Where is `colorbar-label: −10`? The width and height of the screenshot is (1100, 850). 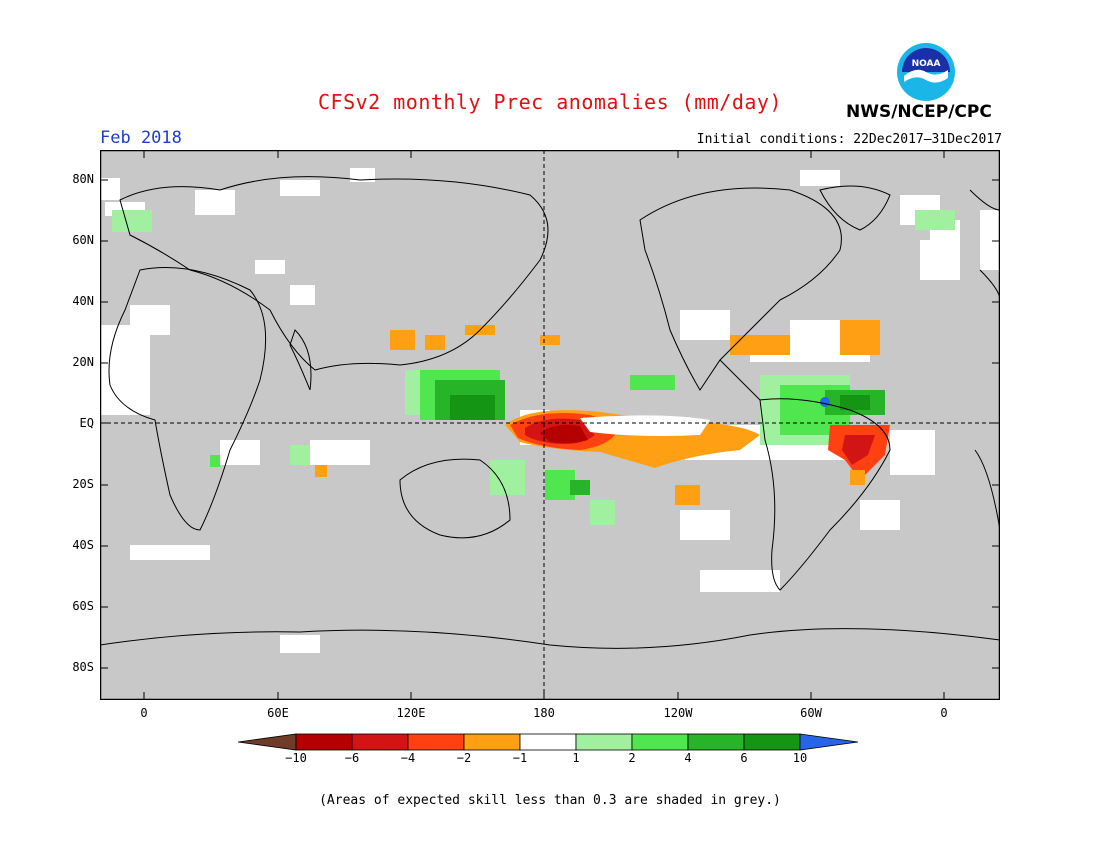
colorbar-label: −10 is located at coordinates (296, 758).